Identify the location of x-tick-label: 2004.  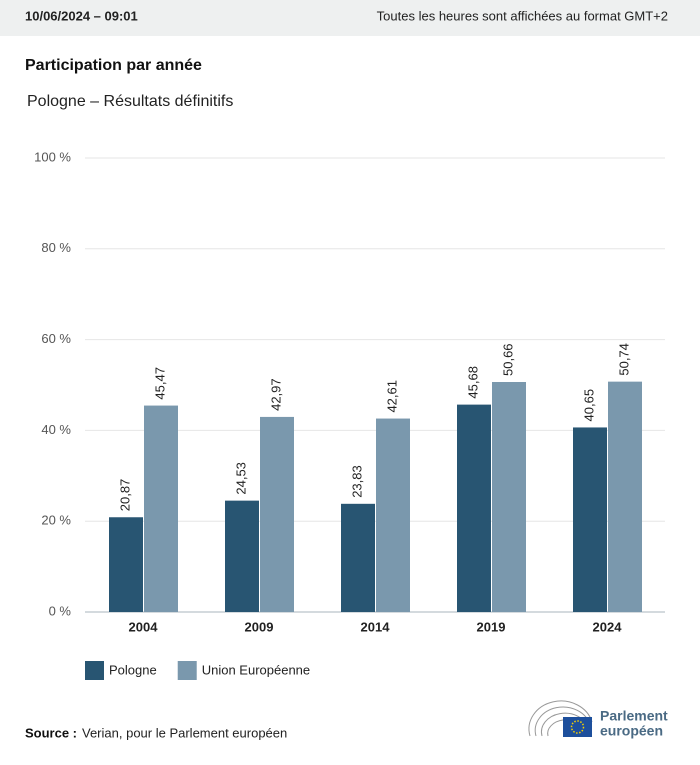
(144, 626).